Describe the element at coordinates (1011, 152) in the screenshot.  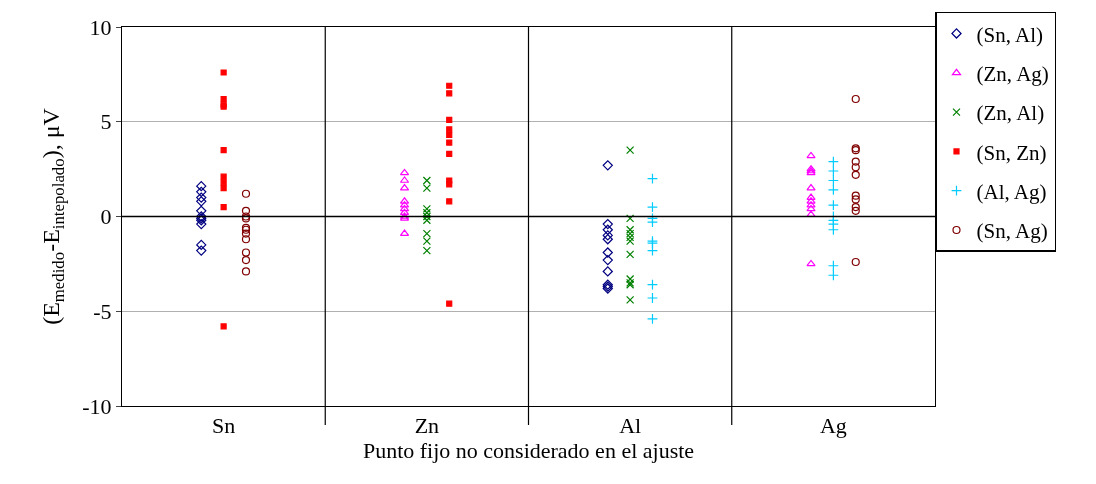
I see `legend-label: (Sn, Zn)` at that location.